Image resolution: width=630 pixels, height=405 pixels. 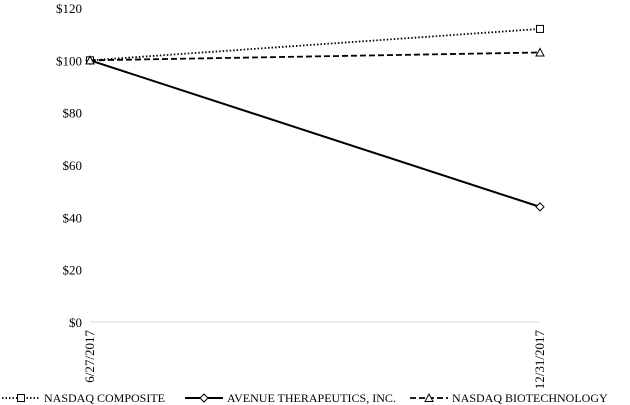 What do you see at coordinates (89, 356) in the screenshot?
I see `x-tick-label: 6/27/2017` at bounding box center [89, 356].